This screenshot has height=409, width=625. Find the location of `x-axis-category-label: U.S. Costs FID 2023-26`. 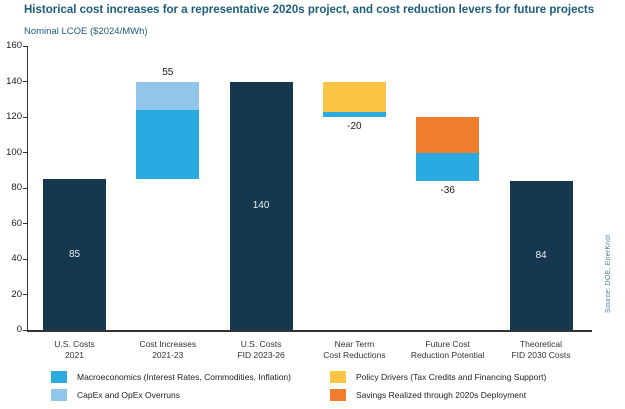

x-axis-category-label: U.S. Costs FID 2023-26 is located at coordinates (261, 350).